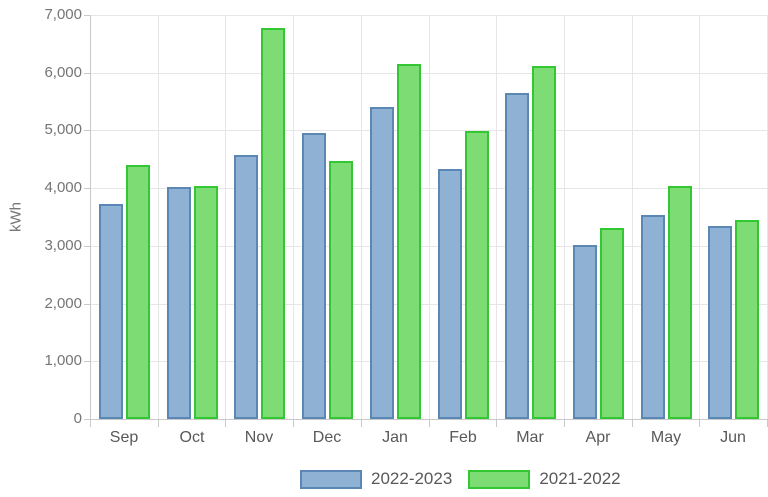 The height and width of the screenshot is (497, 768). I want to click on legend-swatch-2022-2023, so click(331, 479).